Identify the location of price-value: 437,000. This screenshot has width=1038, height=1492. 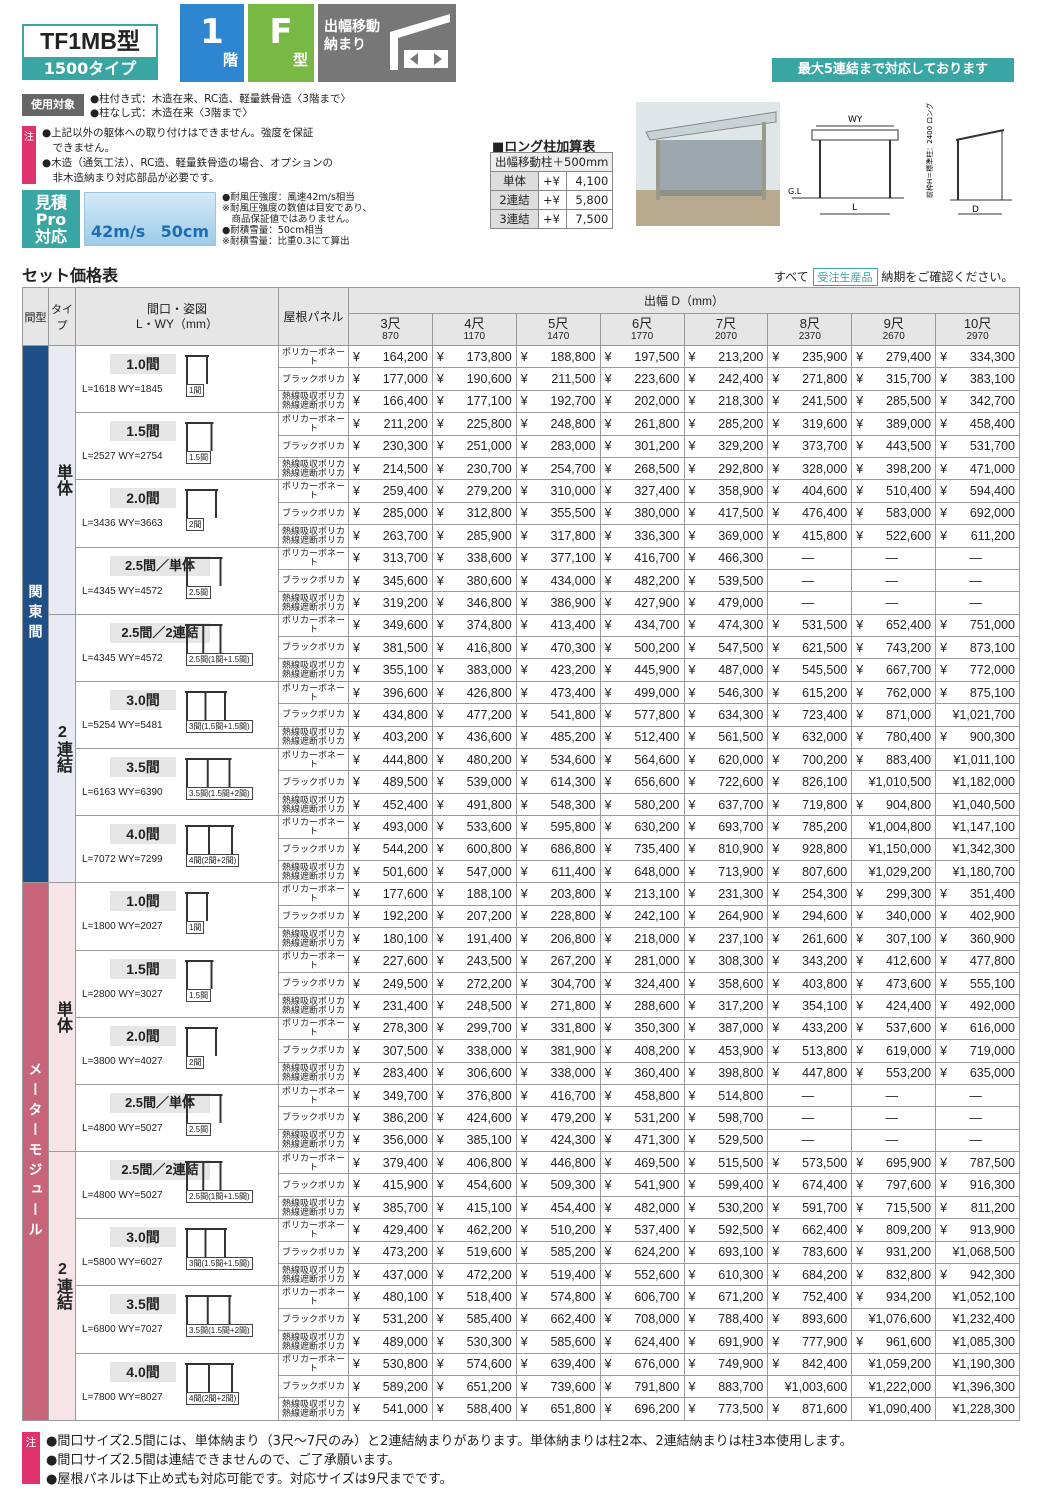
(405, 1274).